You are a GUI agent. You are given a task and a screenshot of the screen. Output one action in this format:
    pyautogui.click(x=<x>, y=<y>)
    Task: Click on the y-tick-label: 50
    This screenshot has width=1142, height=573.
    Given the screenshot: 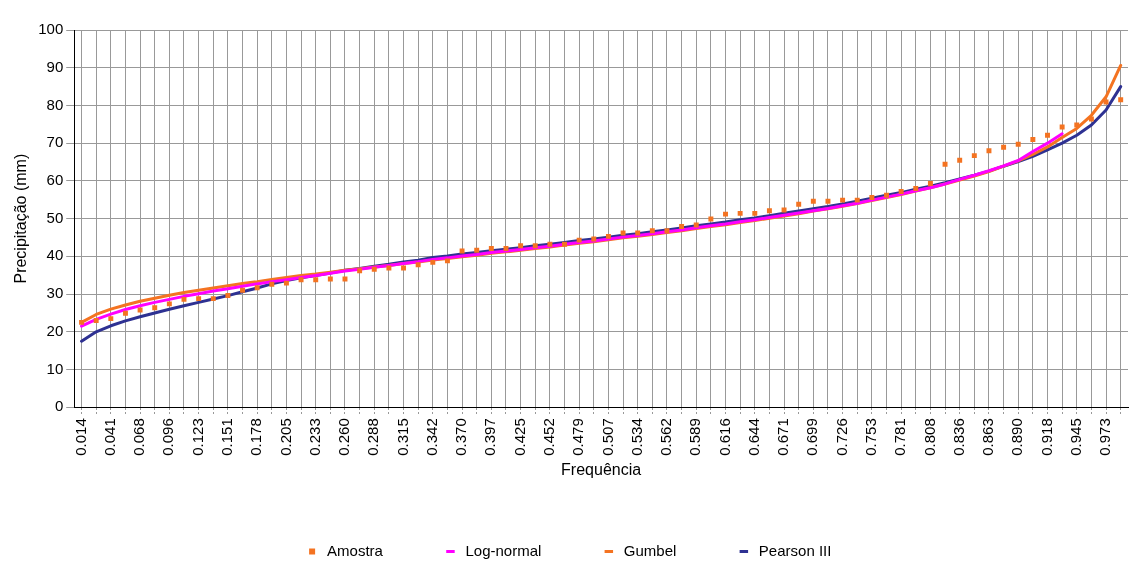 What is the action you would take?
    pyautogui.click(x=55, y=217)
    